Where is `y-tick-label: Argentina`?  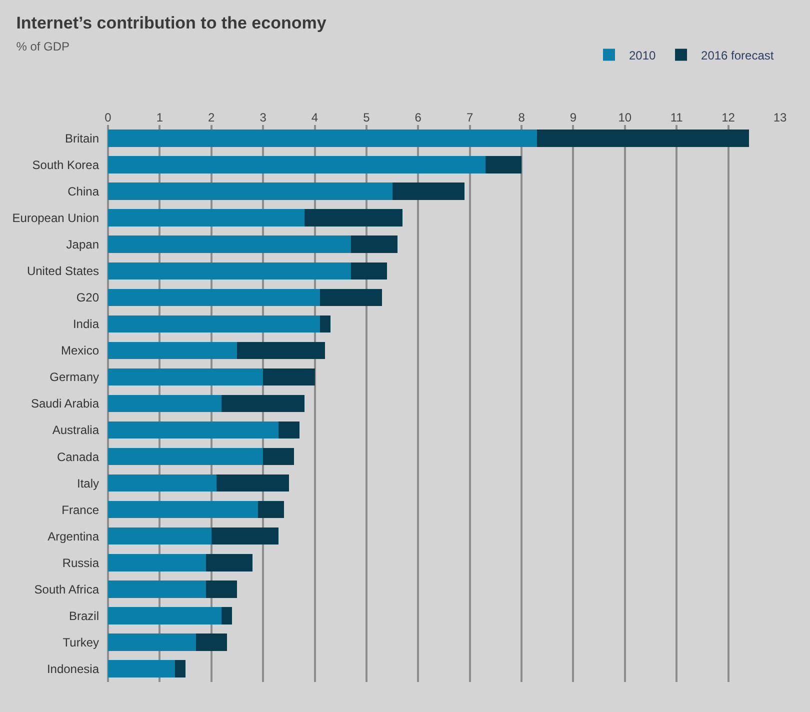 y-tick-label: Argentina is located at coordinates (74, 536).